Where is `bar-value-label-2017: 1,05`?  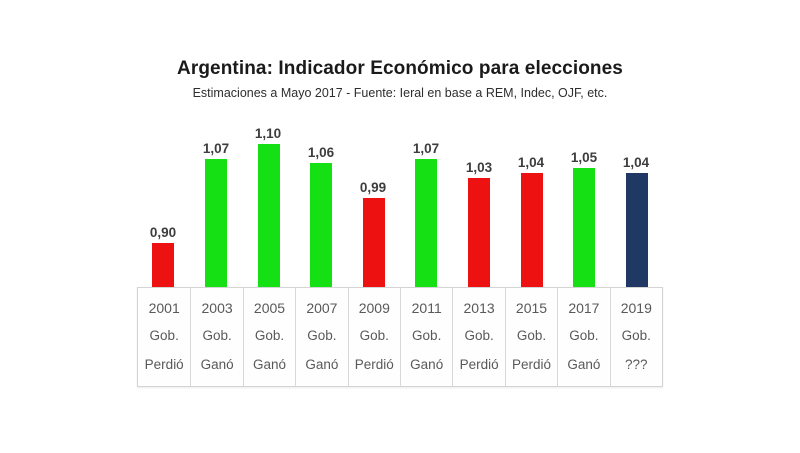 bar-value-label-2017: 1,05 is located at coordinates (584, 157).